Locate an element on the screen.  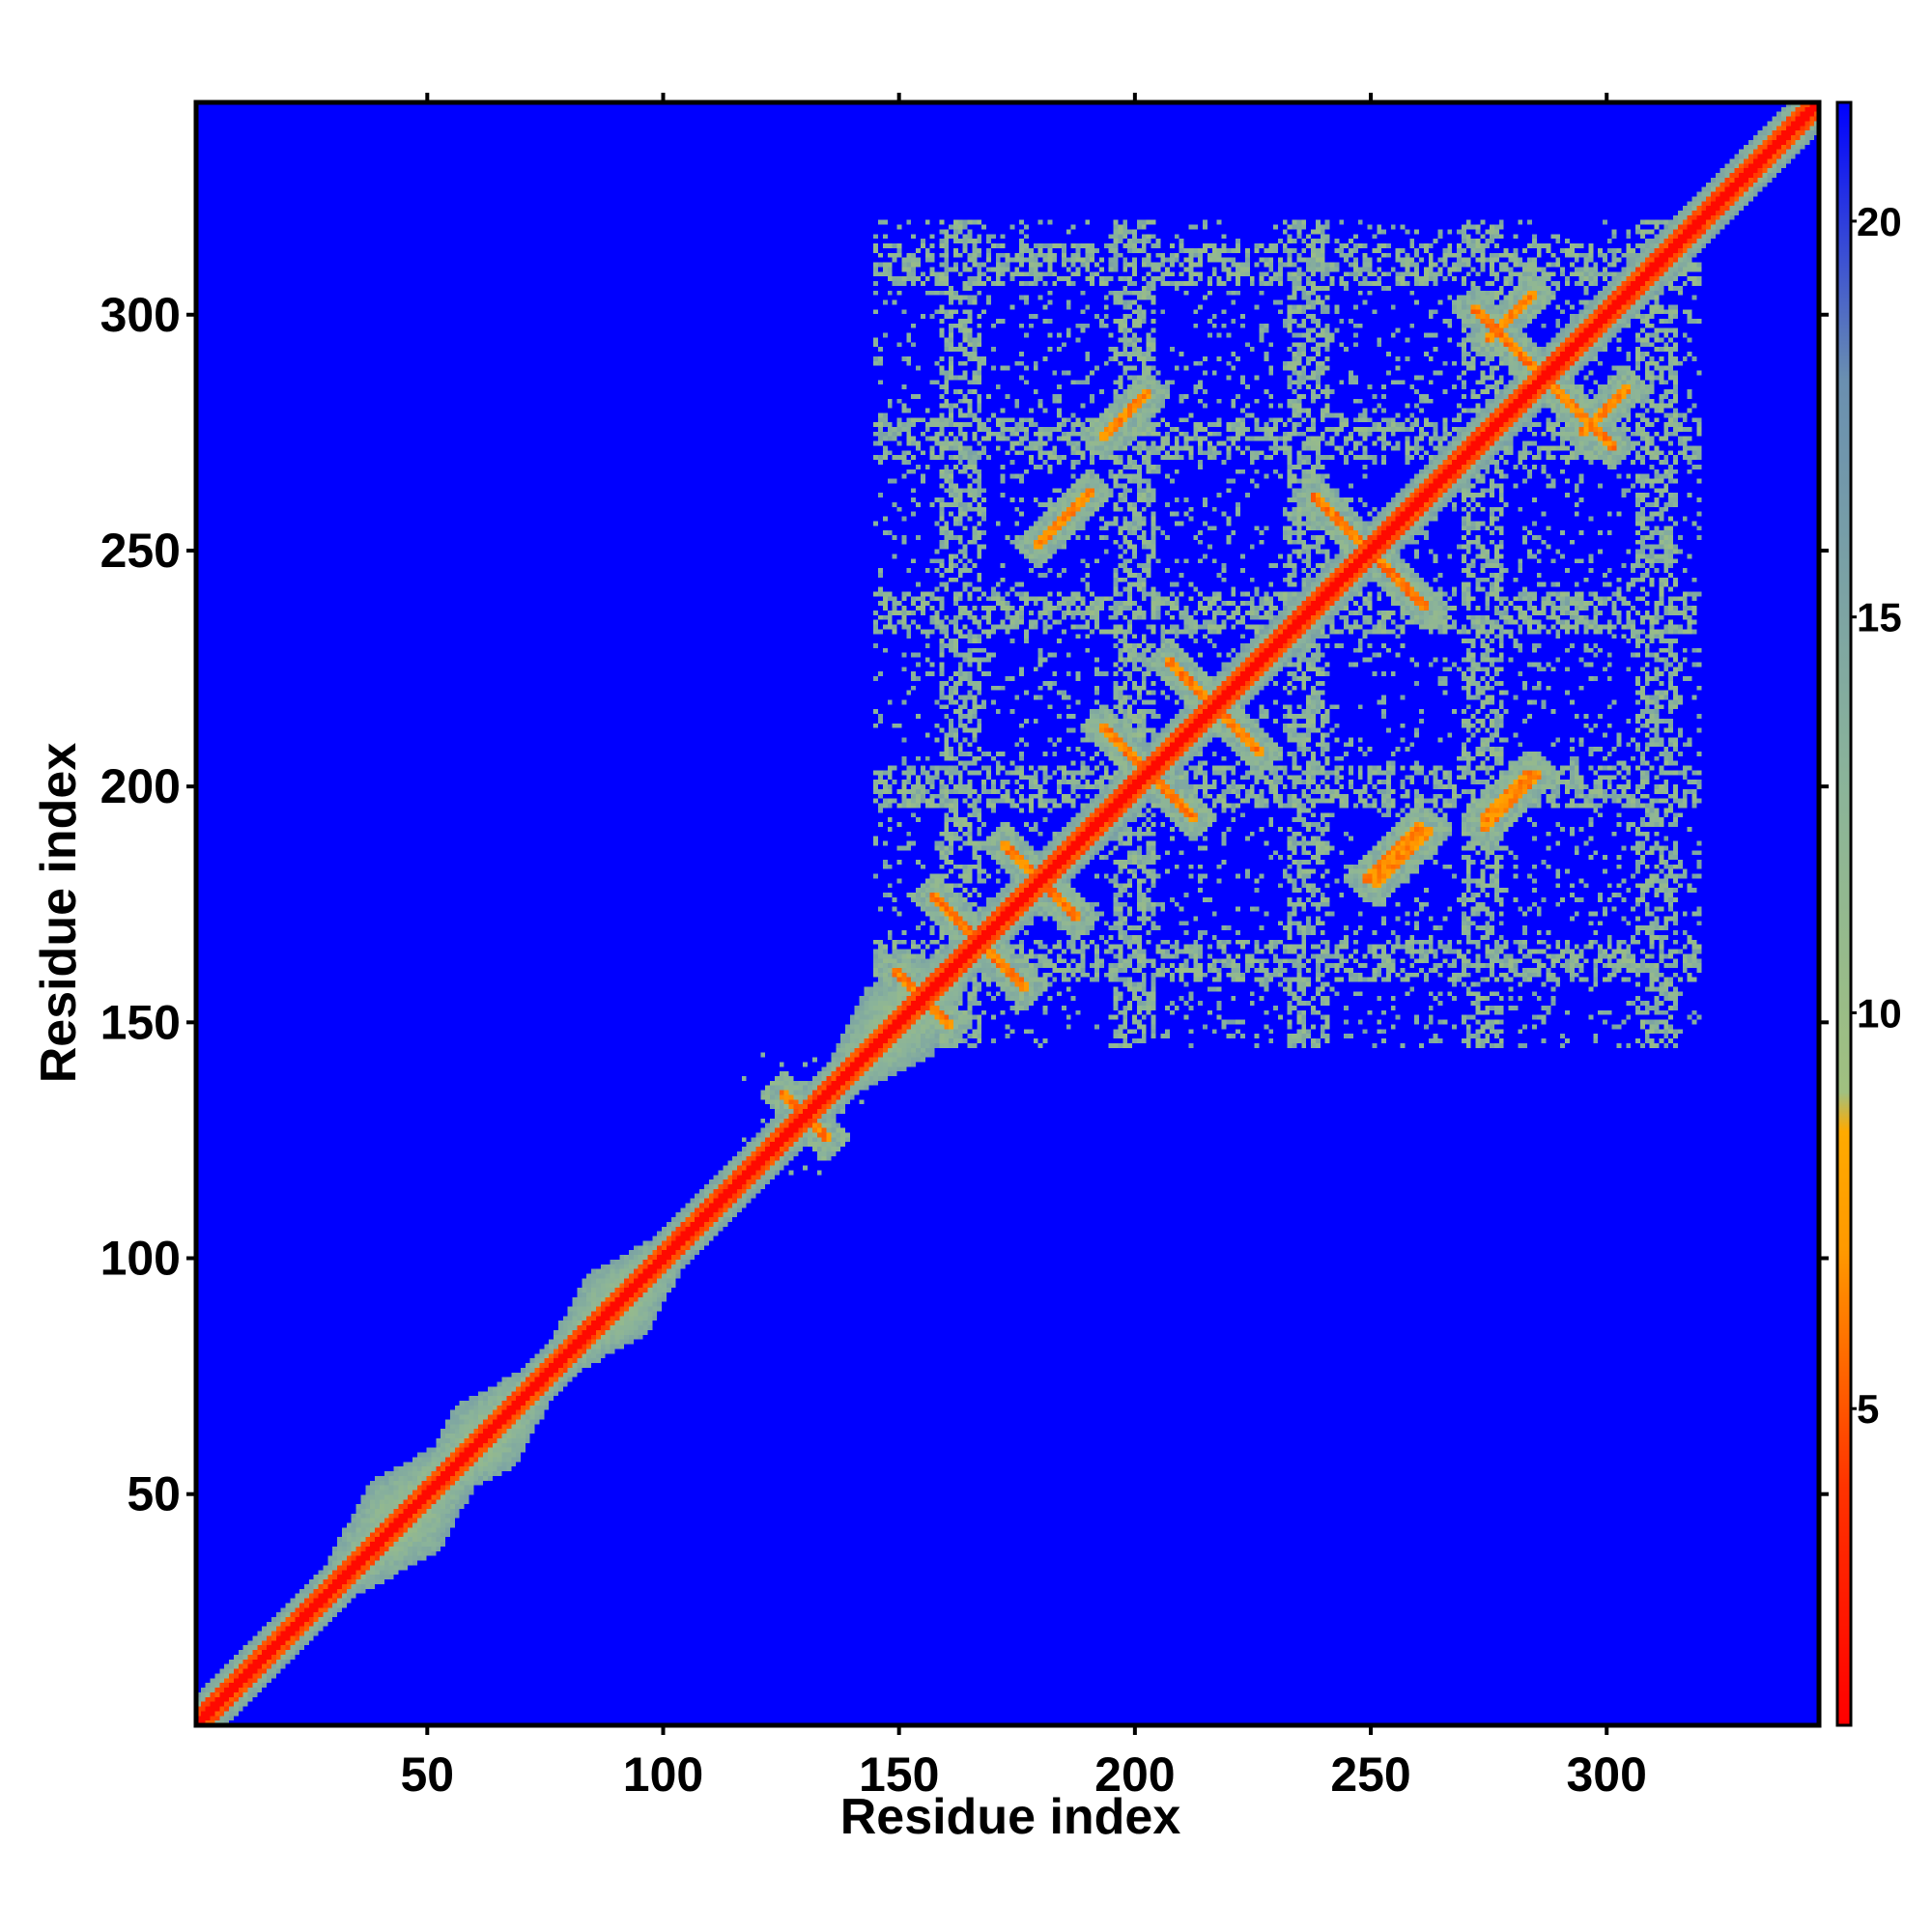
y-tick-label: 200 is located at coordinates (140, 786).